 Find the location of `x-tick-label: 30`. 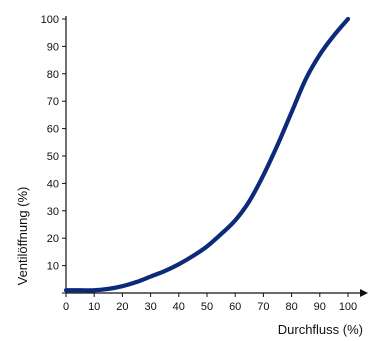

x-tick-label: 30 is located at coordinates (150, 307).